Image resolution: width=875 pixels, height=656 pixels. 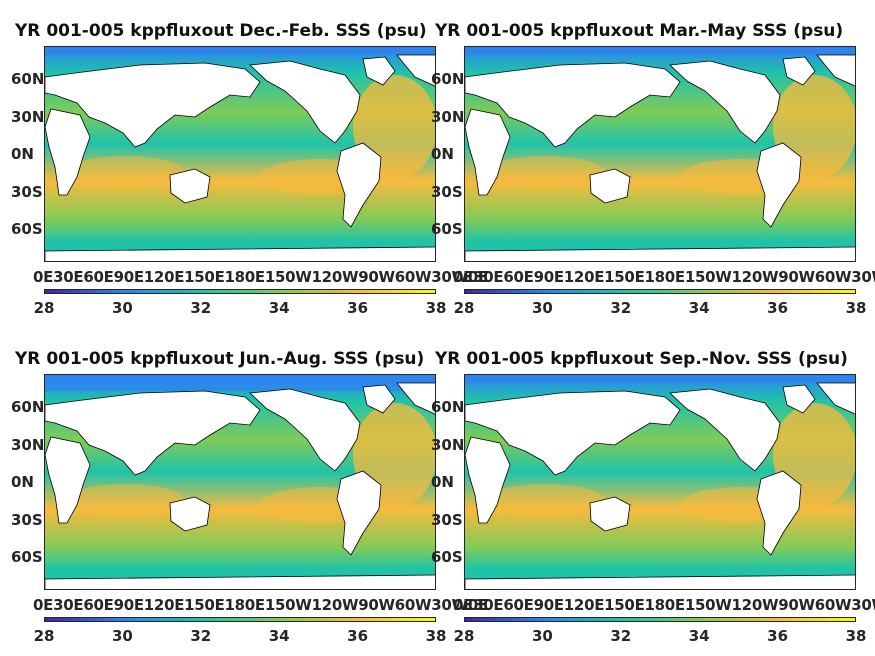 I want to click on lon-tick-label: 120E, so click(x=164, y=277).